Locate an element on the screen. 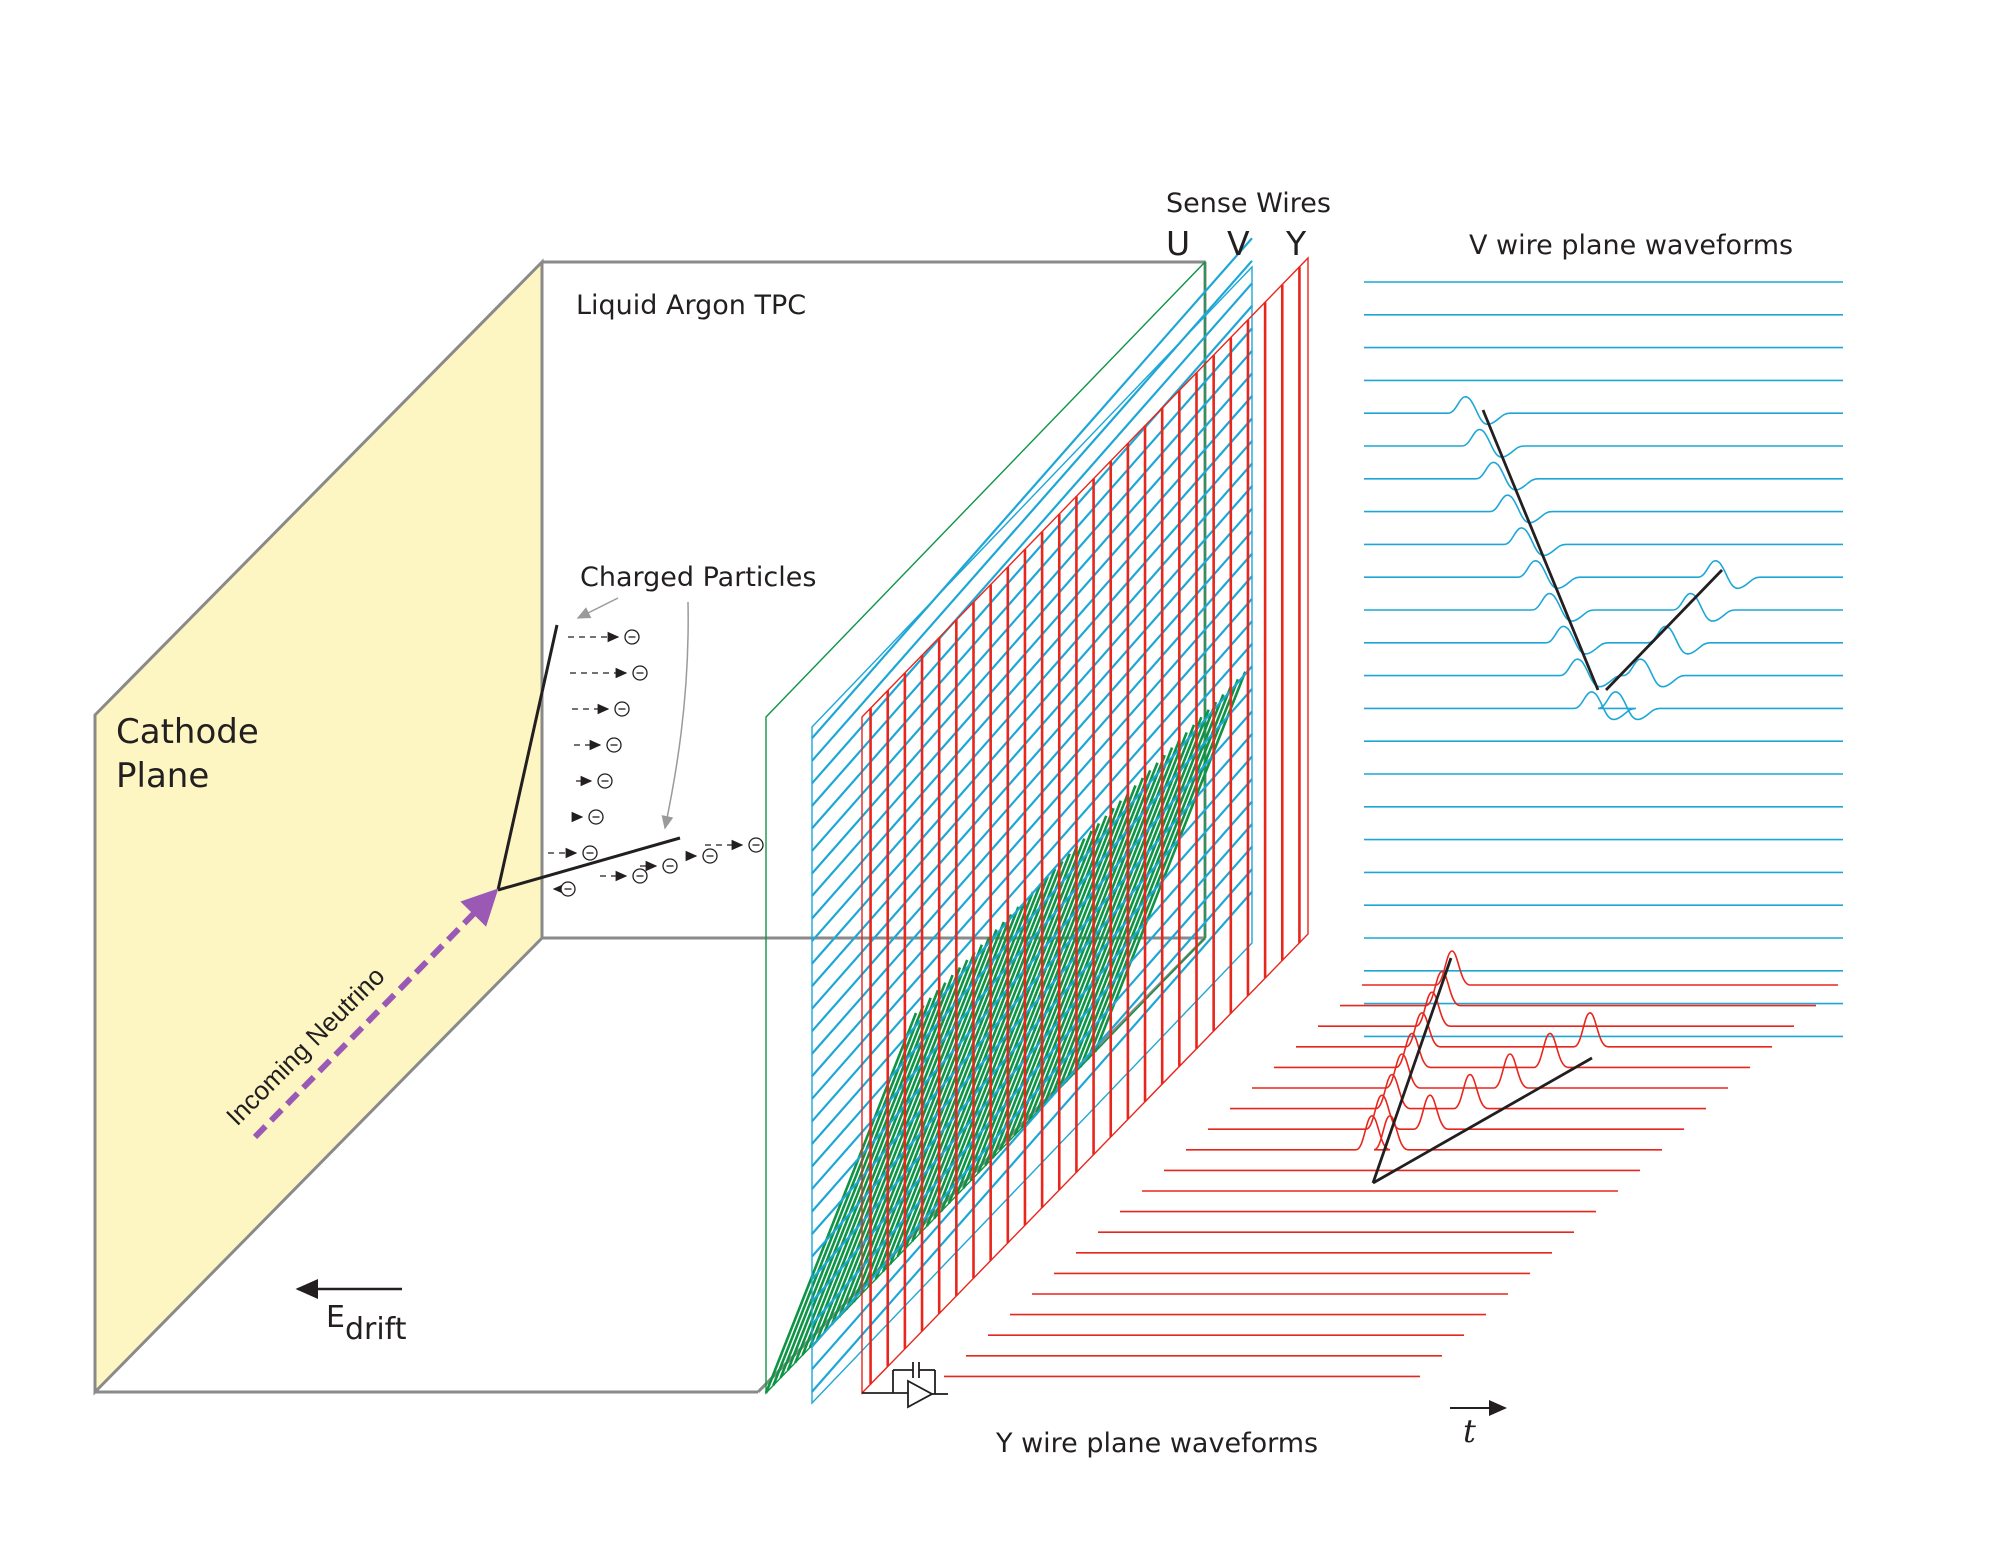 The width and height of the screenshot is (1999, 1545). drift-electrons is located at coordinates (656, 763).